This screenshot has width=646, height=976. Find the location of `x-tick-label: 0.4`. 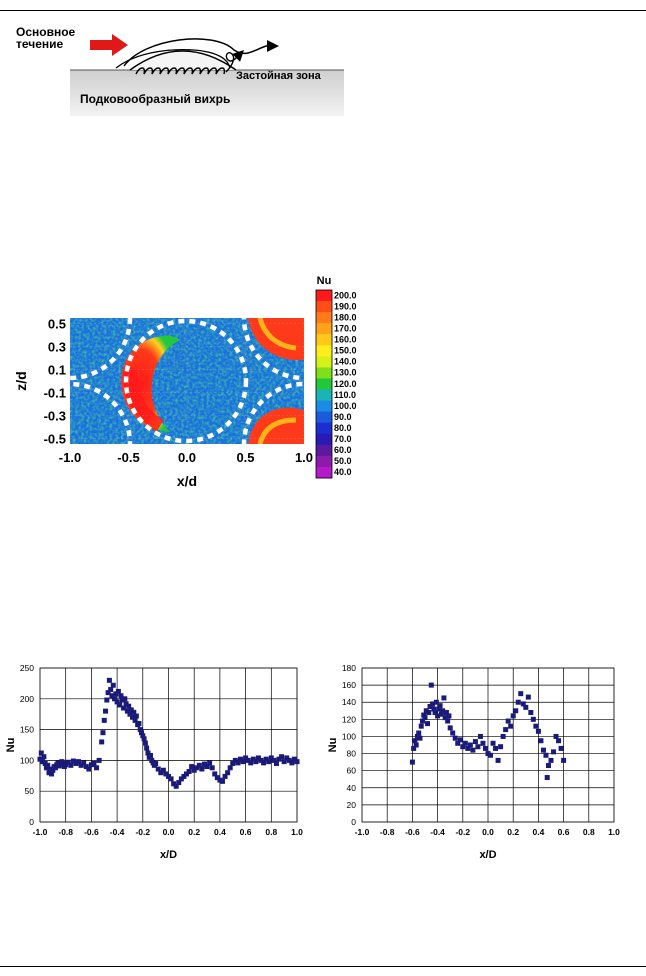

x-tick-label: 0.4 is located at coordinates (220, 832).